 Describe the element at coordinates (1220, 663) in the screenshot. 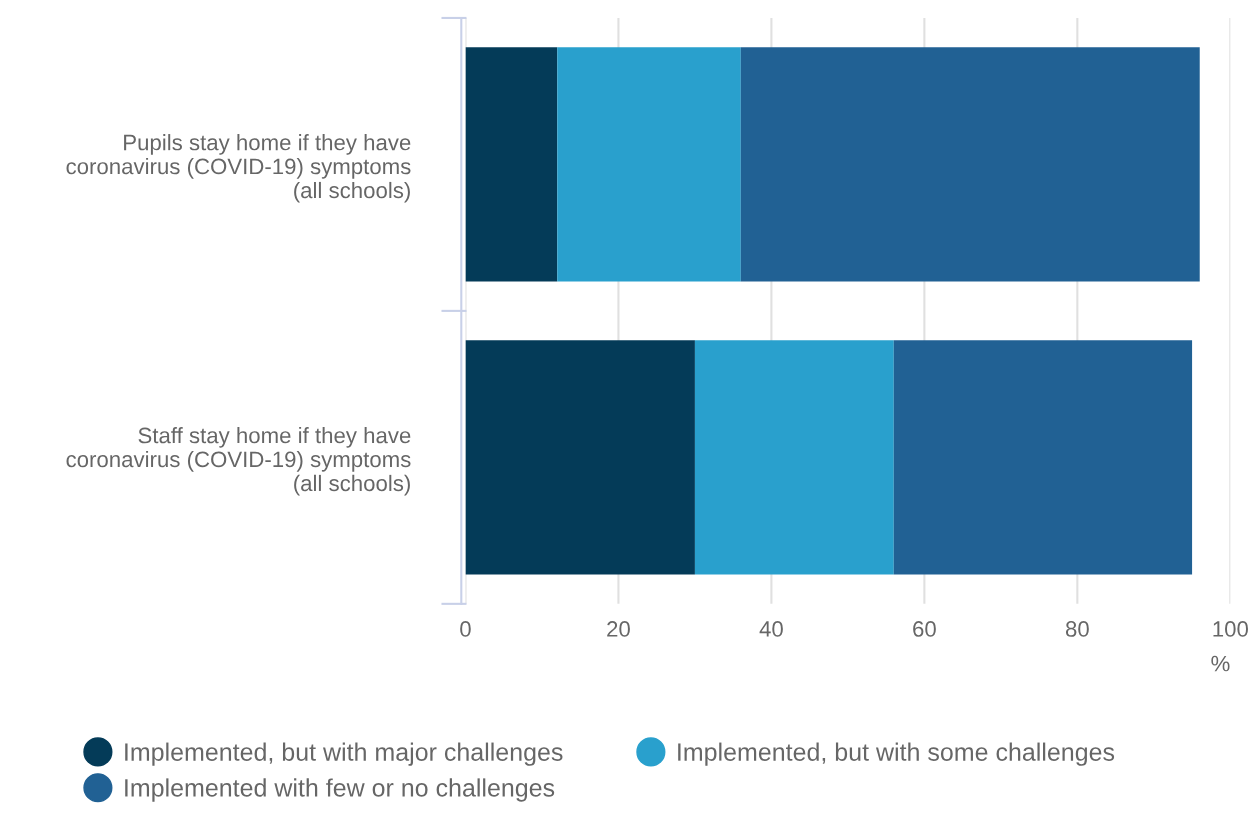

I see `x-axis-title: %` at that location.